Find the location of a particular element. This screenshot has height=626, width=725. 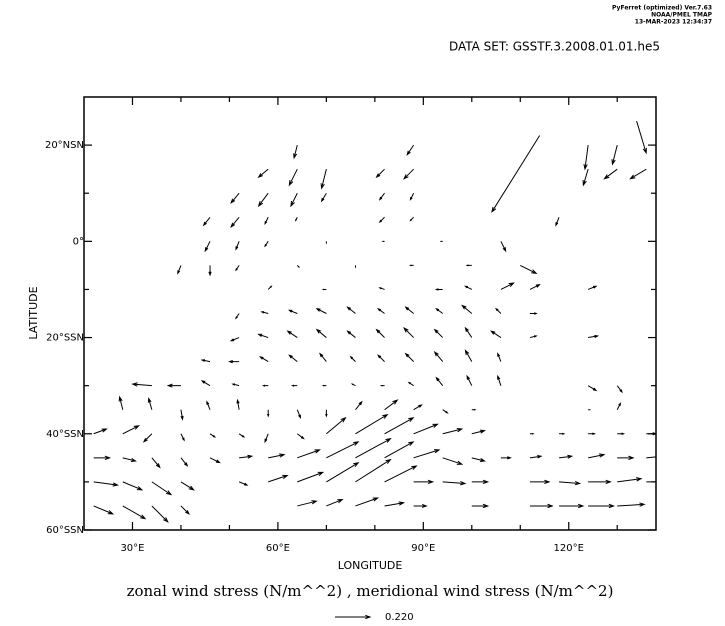

y-axis-label: LATITUDE is located at coordinates (33, 312).